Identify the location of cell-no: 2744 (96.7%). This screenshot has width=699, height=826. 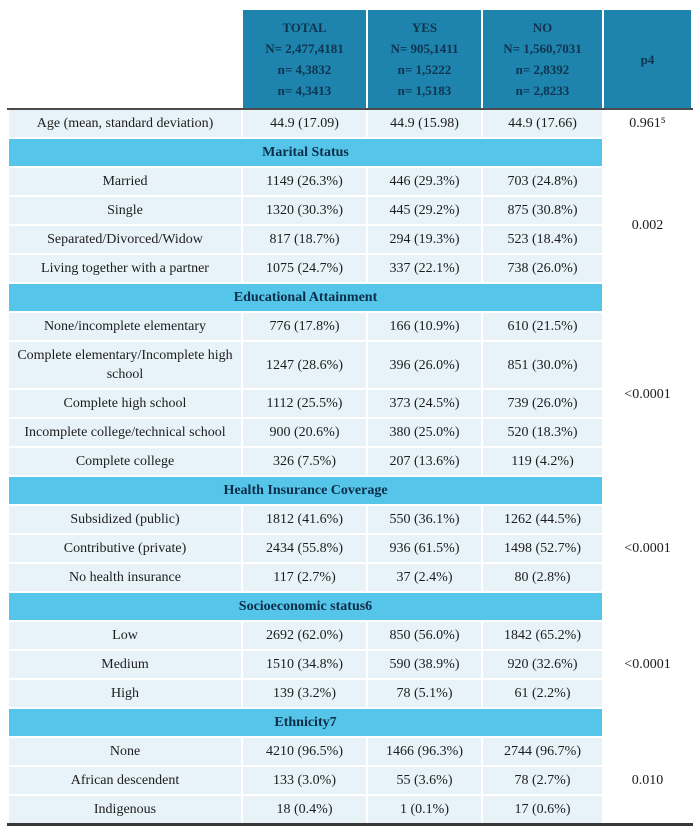
(542, 751).